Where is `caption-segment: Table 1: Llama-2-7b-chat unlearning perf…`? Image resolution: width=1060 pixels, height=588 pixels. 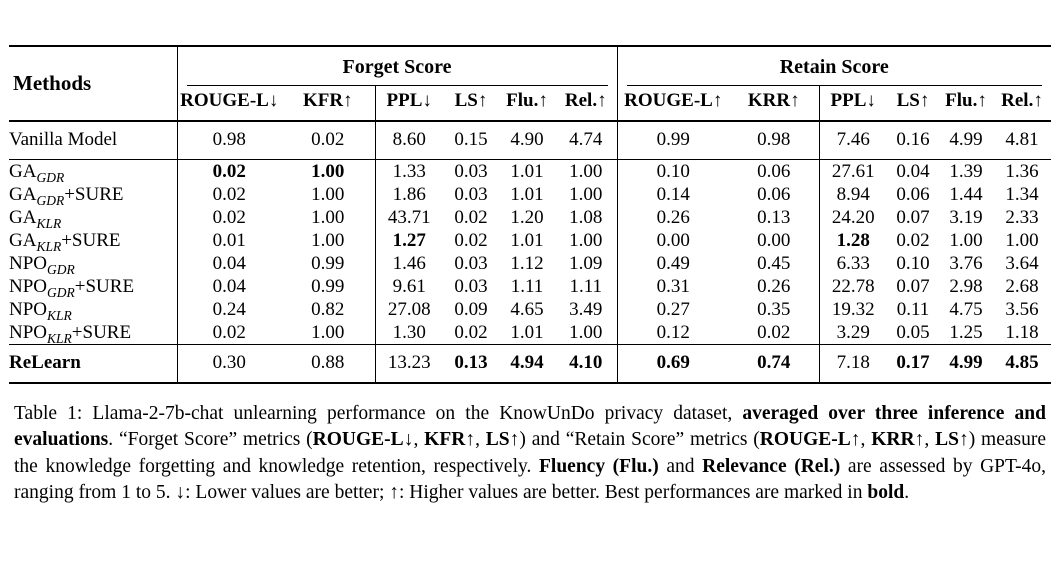
caption-segment: Table 1: Llama-2-7b-chat unlearning perf… is located at coordinates (378, 413).